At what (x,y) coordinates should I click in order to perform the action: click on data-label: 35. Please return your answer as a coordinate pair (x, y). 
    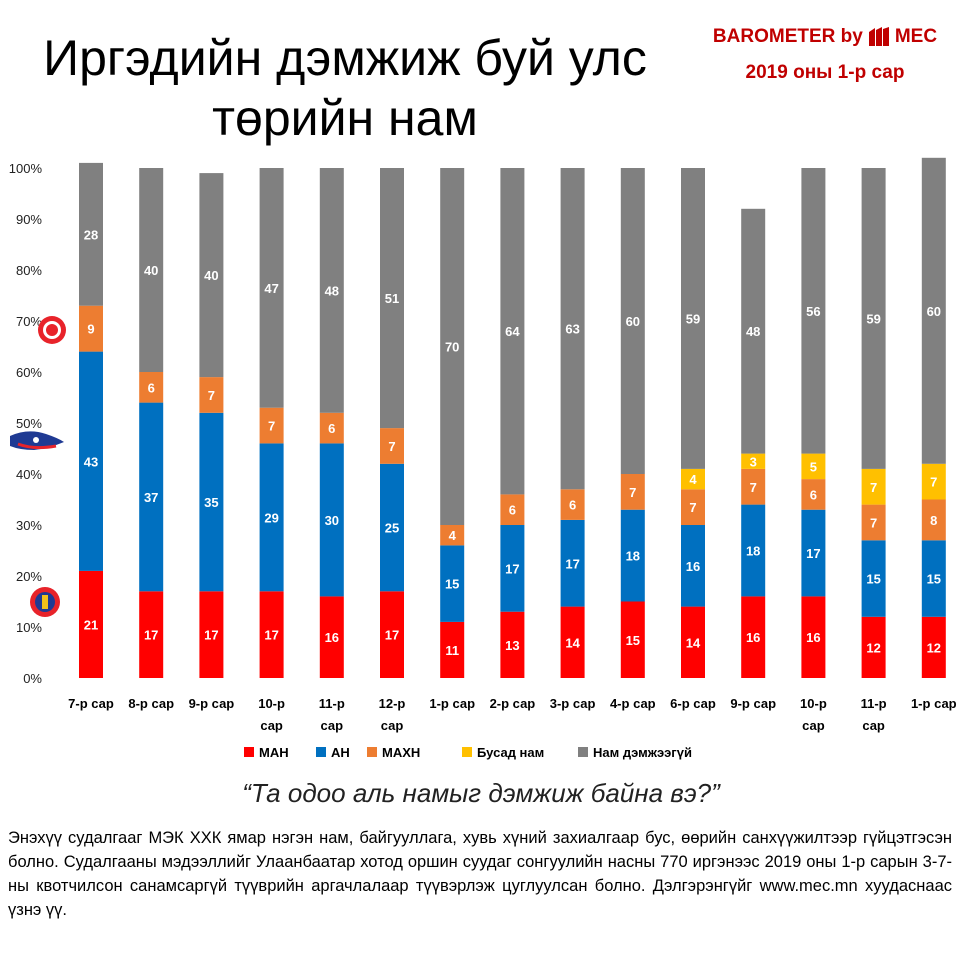
    Looking at the image, I should click on (211, 502).